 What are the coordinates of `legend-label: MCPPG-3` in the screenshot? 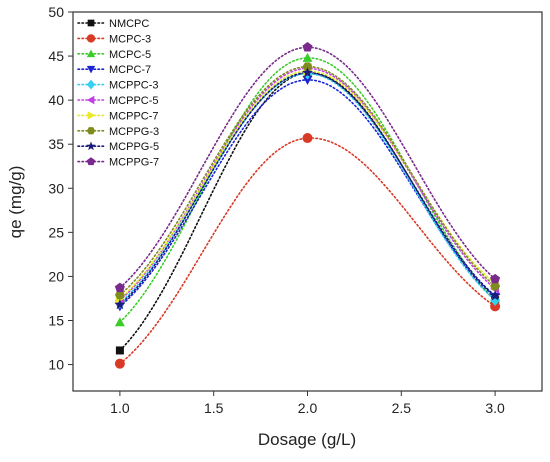 It's located at (134, 132).